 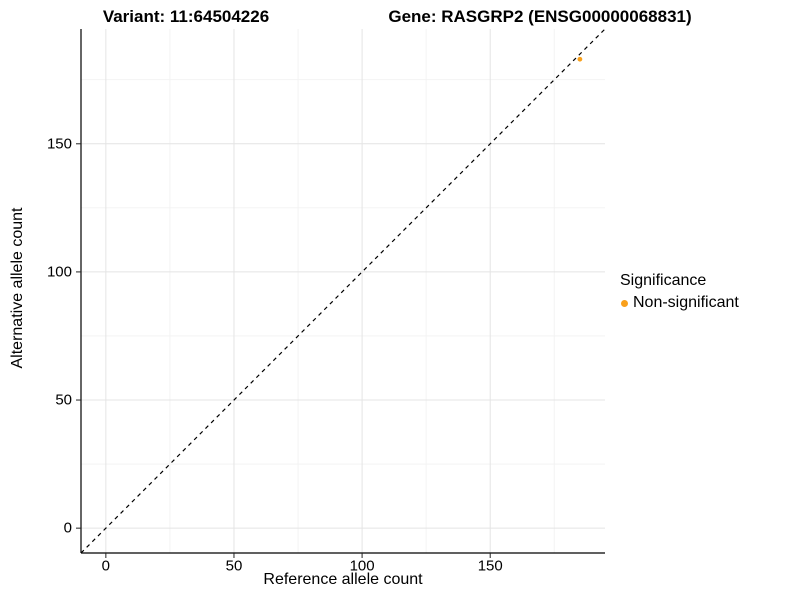 I want to click on x-tick-label: 100, so click(x=362, y=565).